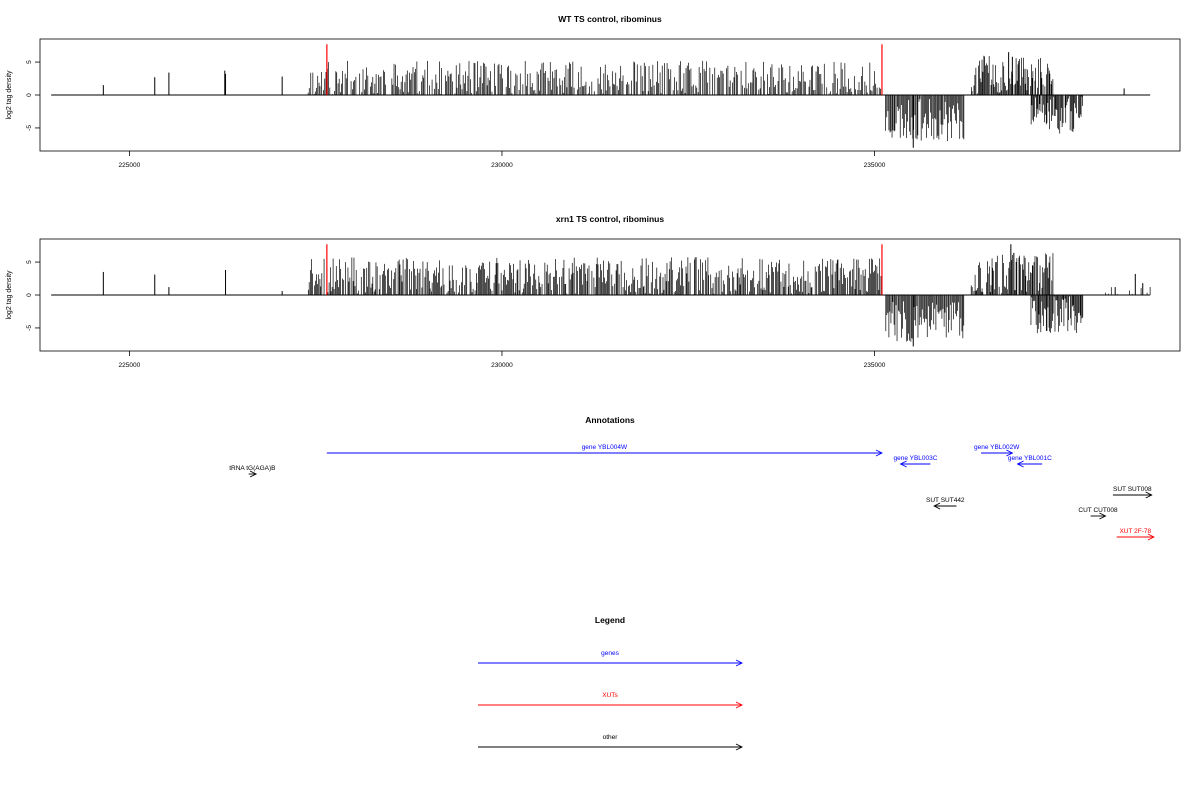 The width and height of the screenshot is (1200, 805). I want to click on xrn1-y-tick-label: 0, so click(29, 295).